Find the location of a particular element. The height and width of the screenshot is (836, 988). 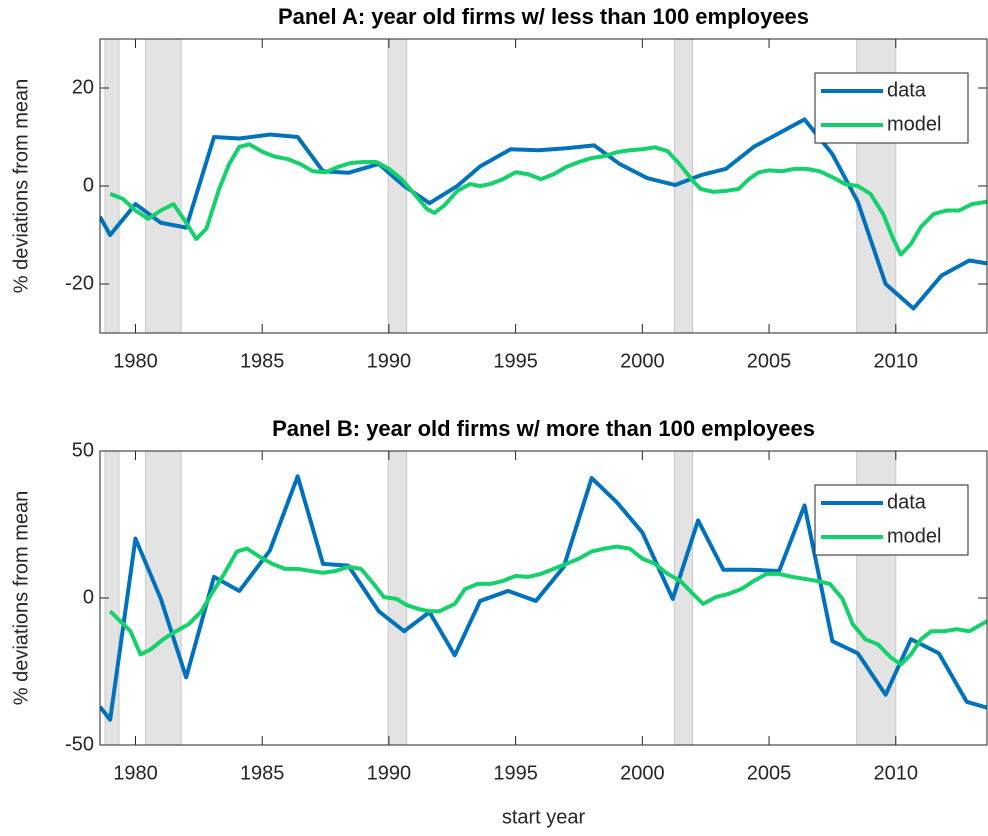

y-tick-label: 50 is located at coordinates (83, 450).